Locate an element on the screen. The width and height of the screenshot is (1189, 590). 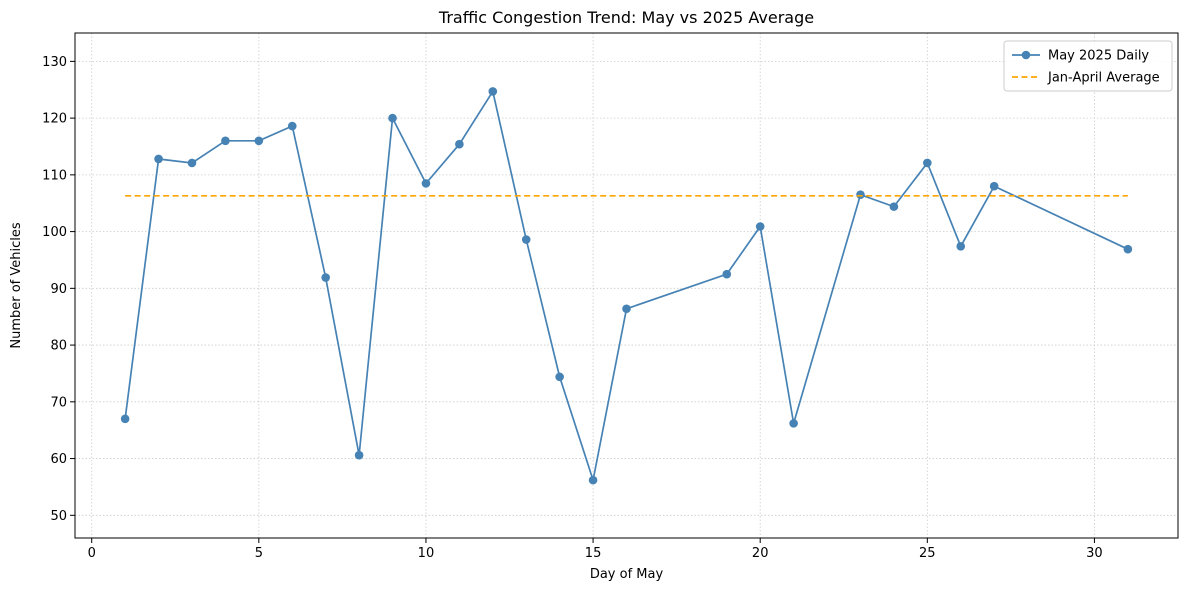
y-tick-label: 80 is located at coordinates (58, 346).